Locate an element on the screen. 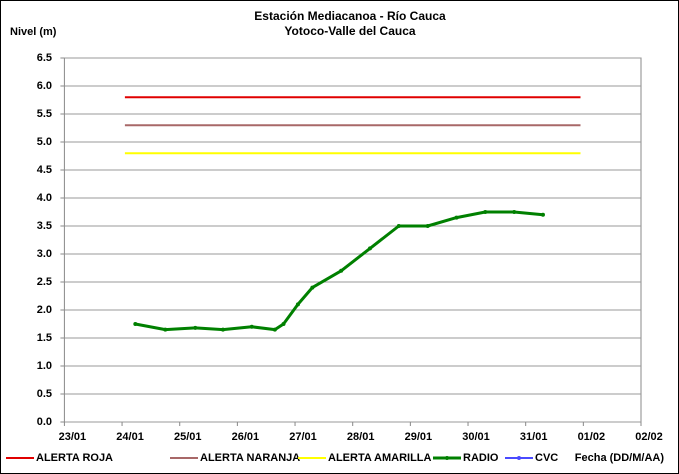 This screenshot has height=474, width=679. y-tick-label: 3.0 is located at coordinates (44, 254).